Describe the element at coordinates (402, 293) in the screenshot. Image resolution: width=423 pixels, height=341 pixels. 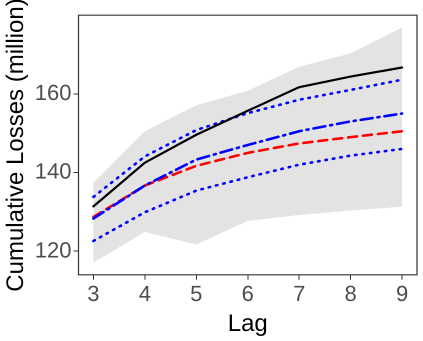
I see `x-tick-label: 9` at that location.